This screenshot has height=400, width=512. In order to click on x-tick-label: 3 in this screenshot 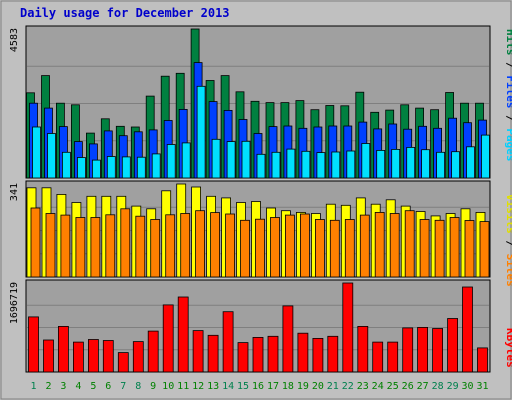, I will do `click(63, 386)`.